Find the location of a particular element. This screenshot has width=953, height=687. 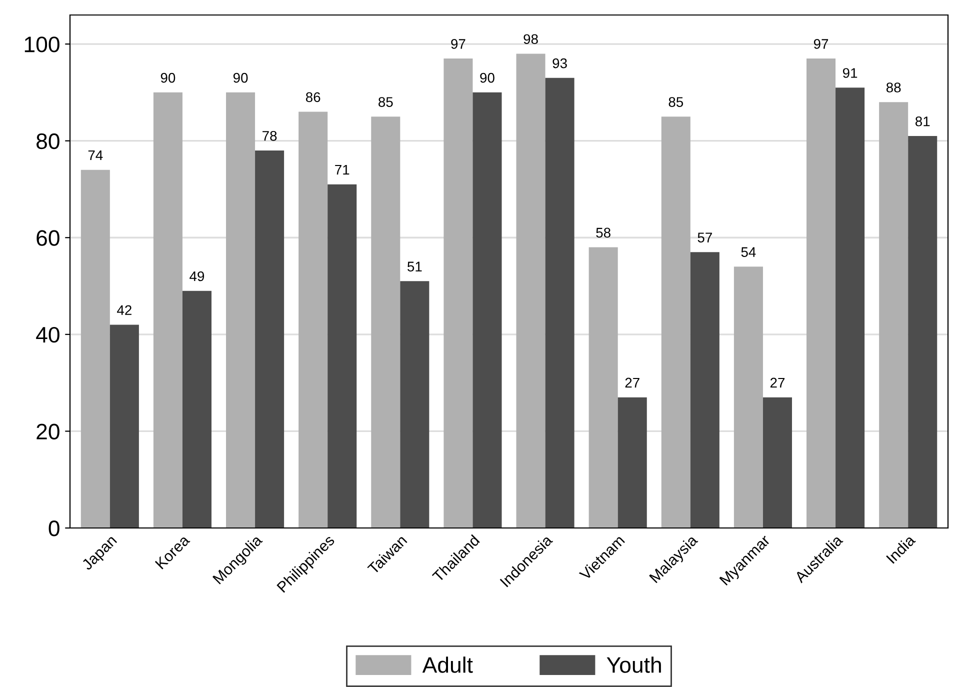

data-label: 91 is located at coordinates (850, 73).